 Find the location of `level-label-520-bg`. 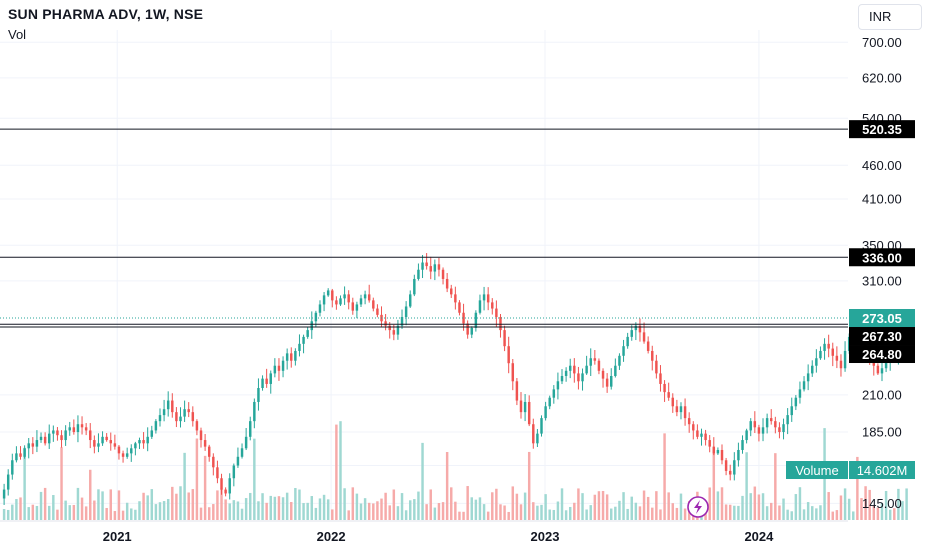

level-label-520-bg is located at coordinates (882, 129).